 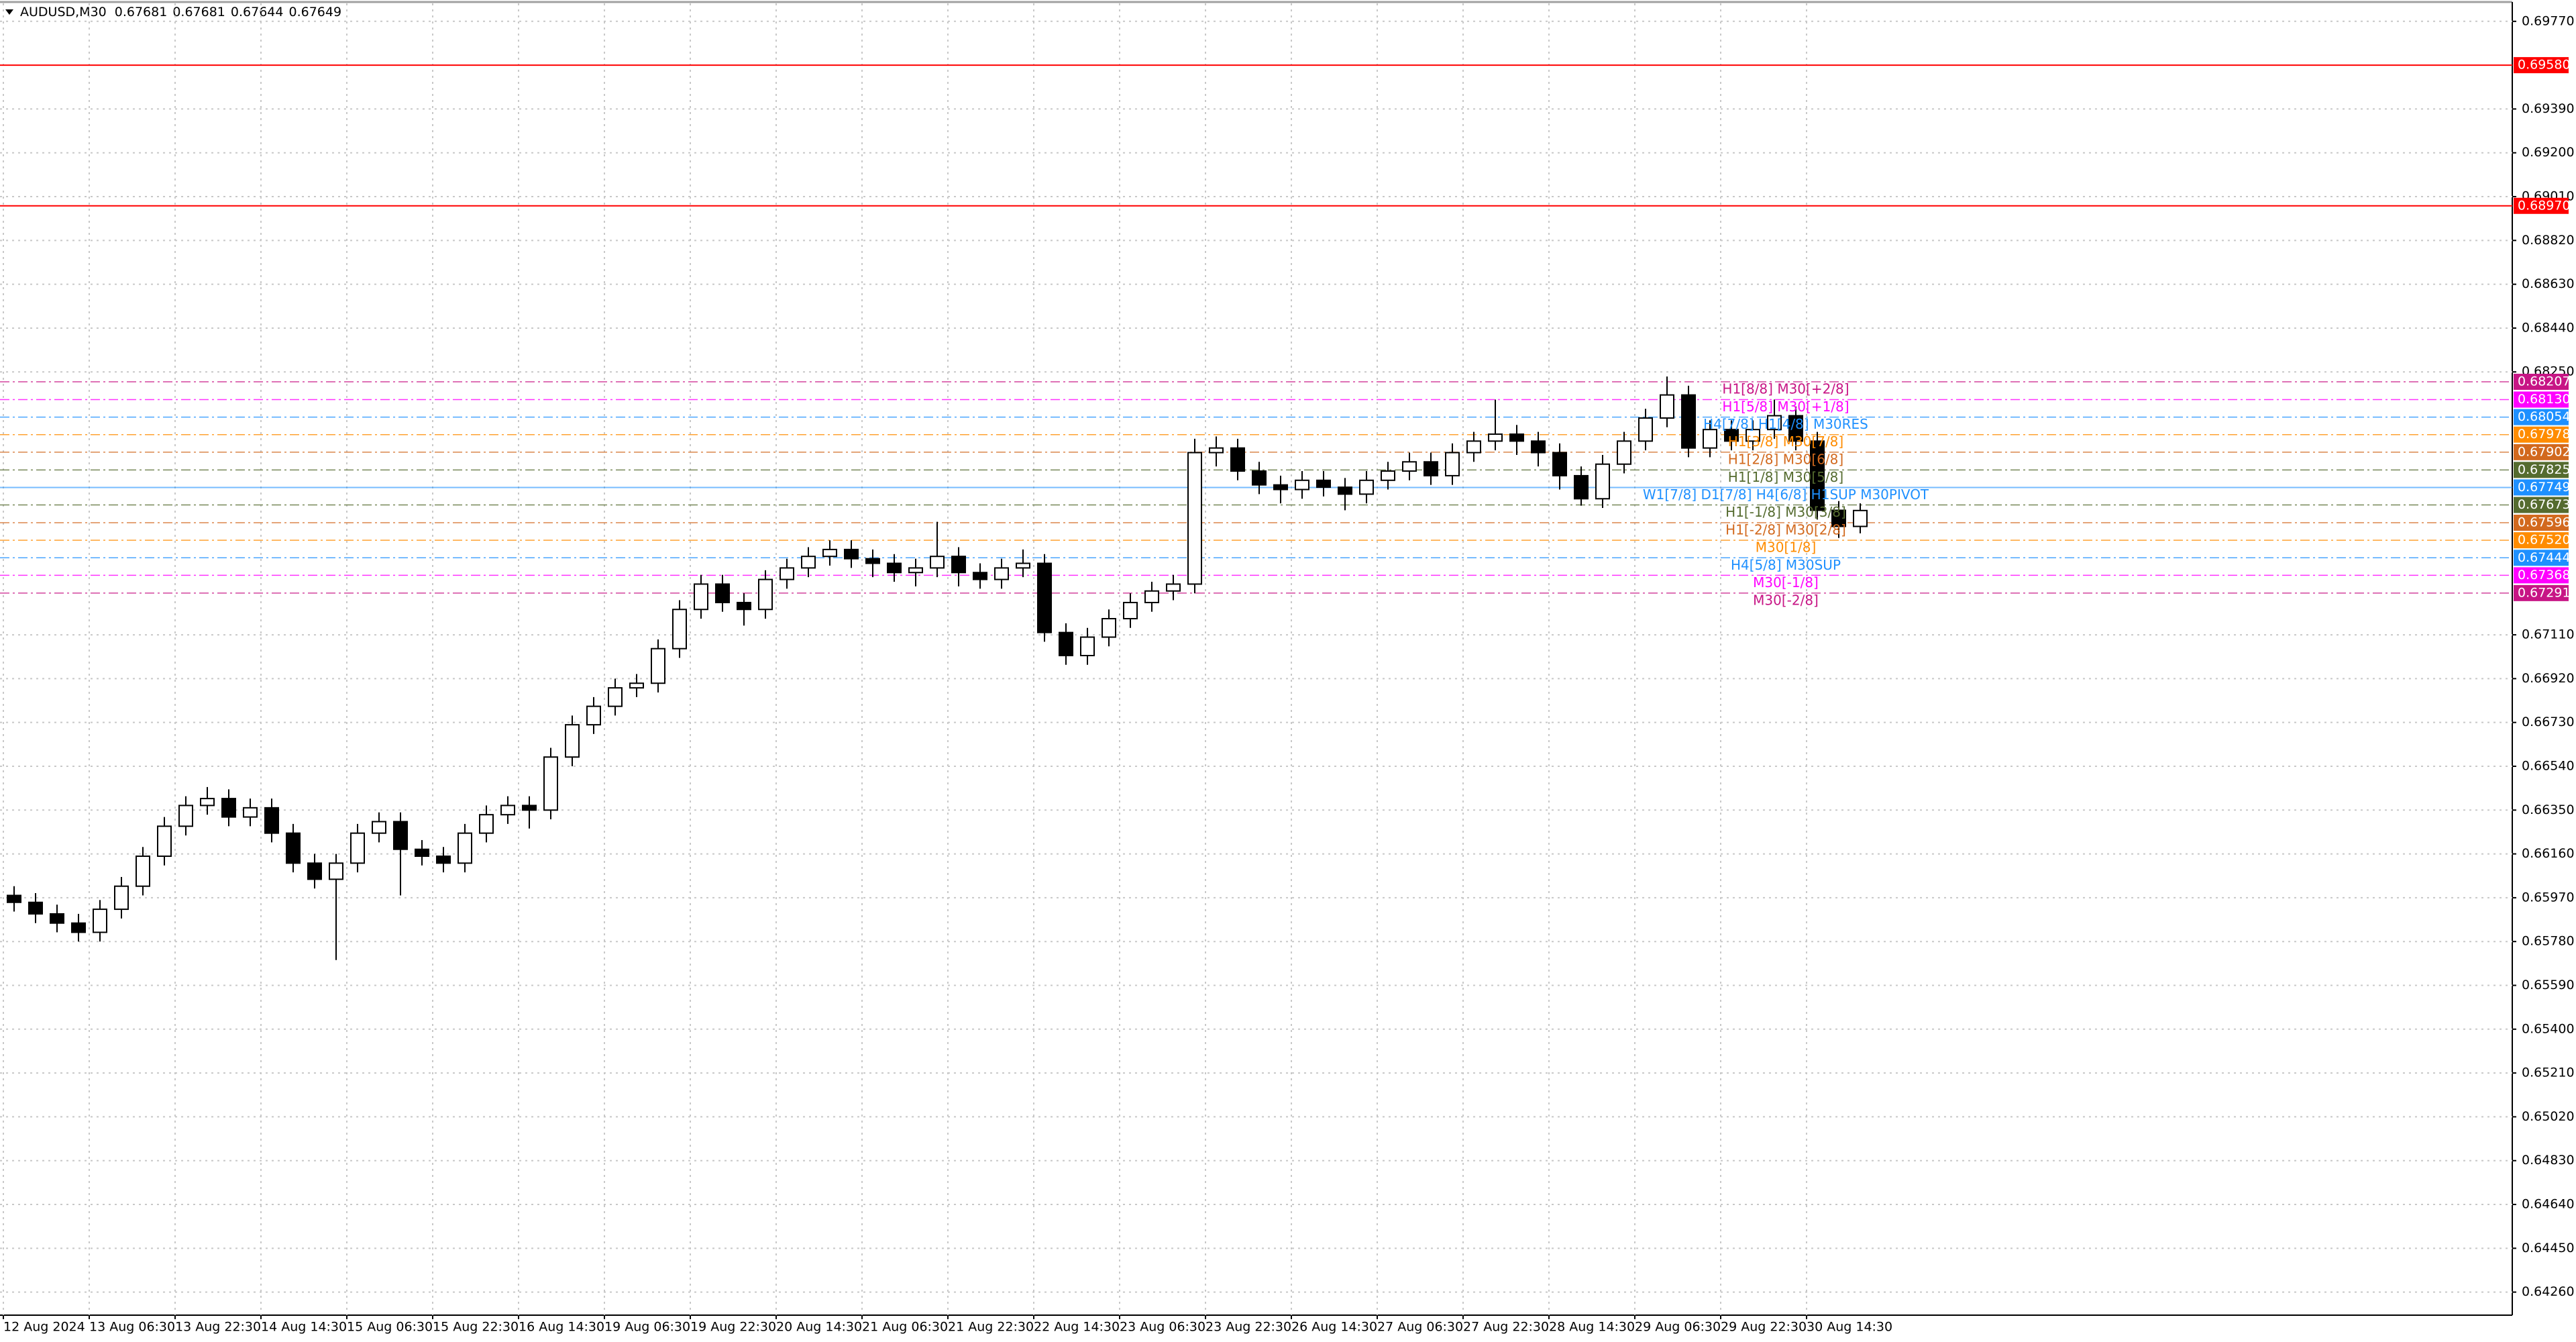 What do you see at coordinates (2548, 1028) in the screenshot?
I see `y-tick-label: 0.65400` at bounding box center [2548, 1028].